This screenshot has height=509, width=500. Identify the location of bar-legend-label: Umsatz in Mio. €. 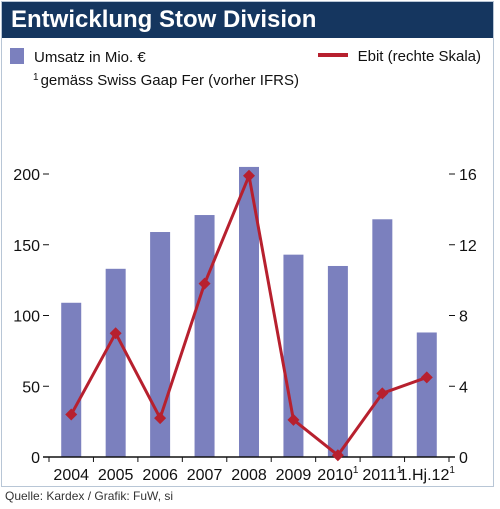
(90, 57).